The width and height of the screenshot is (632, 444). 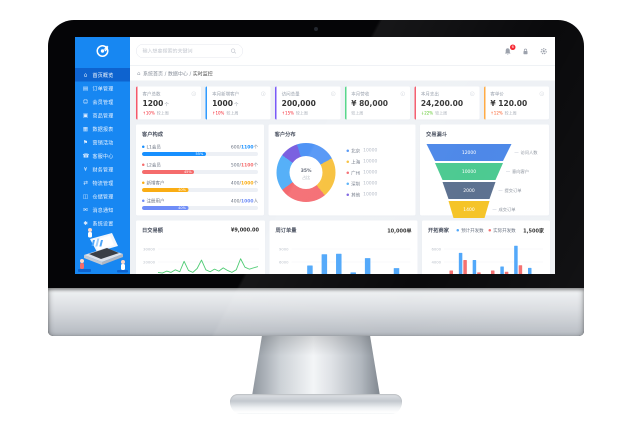 What do you see at coordinates (298, 103) in the screenshot?
I see `kpi-value: 200,000` at bounding box center [298, 103].